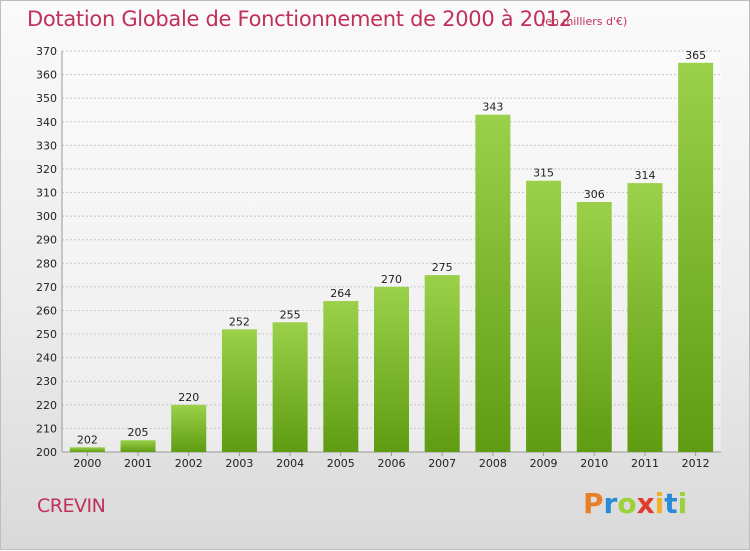 This screenshot has width=750, height=551. I want to click on data-label: 315, so click(543, 173).